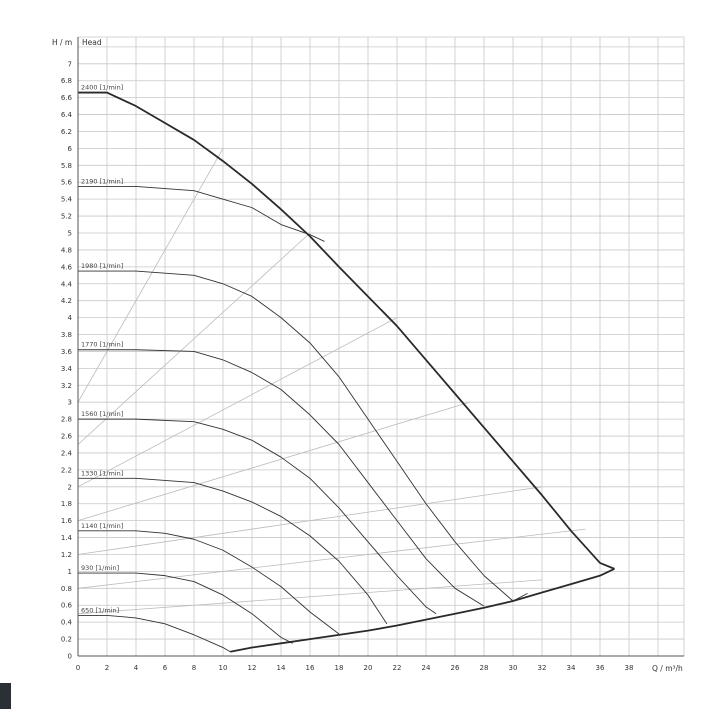 This screenshot has width=709, height=709. Describe the element at coordinates (70, 318) in the screenshot. I see `y-tick-label: 4` at that location.